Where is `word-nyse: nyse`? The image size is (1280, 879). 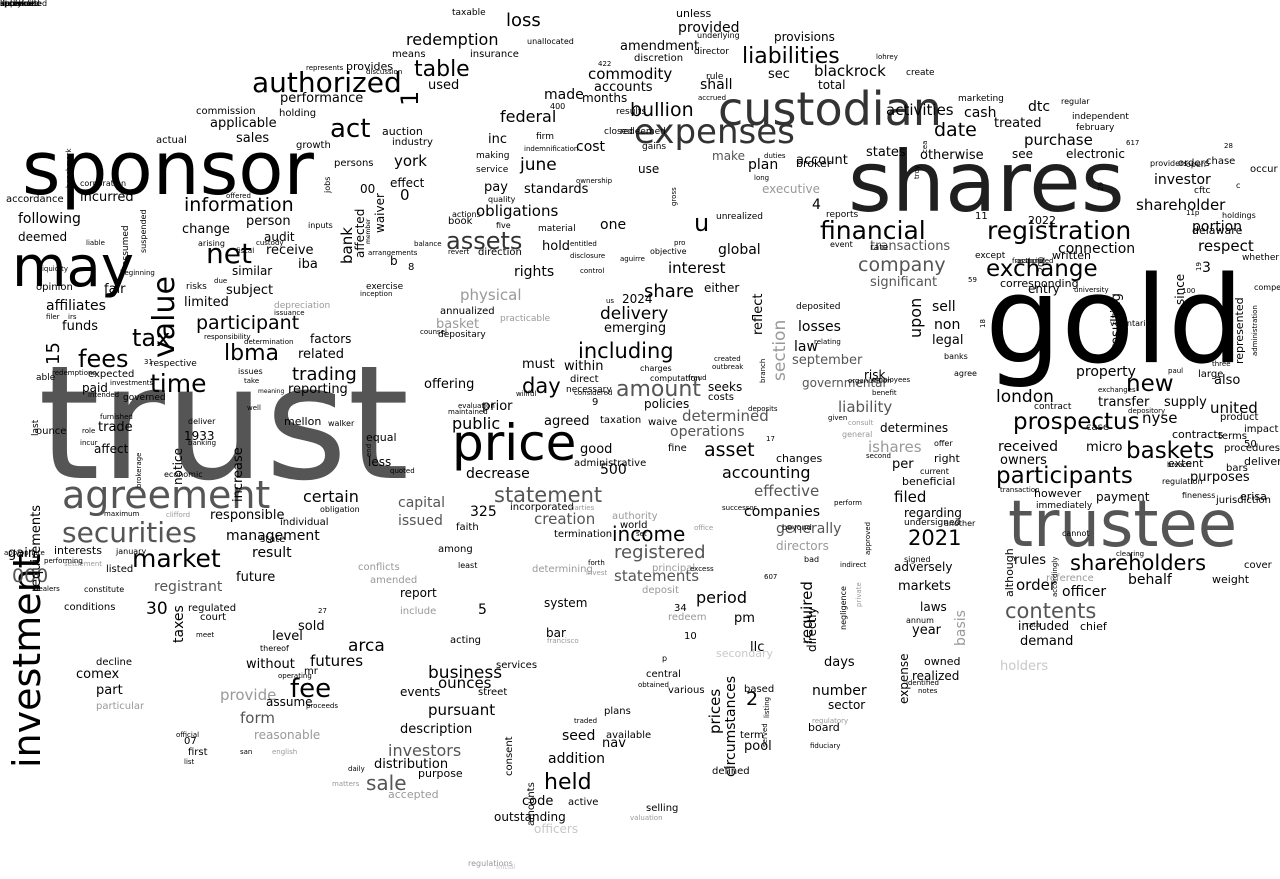 word-nyse: nyse is located at coordinates (1160, 418).